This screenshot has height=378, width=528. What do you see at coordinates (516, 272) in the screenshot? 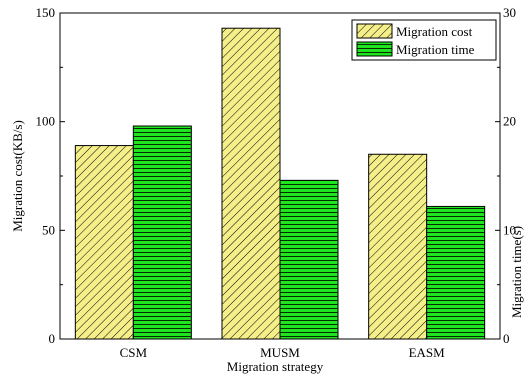
I see `y2-axis-title: Migration time(s)` at bounding box center [516, 272].